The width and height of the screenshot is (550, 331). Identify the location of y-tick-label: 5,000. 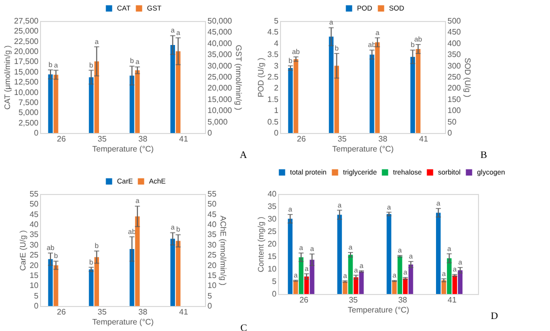
(29, 113).